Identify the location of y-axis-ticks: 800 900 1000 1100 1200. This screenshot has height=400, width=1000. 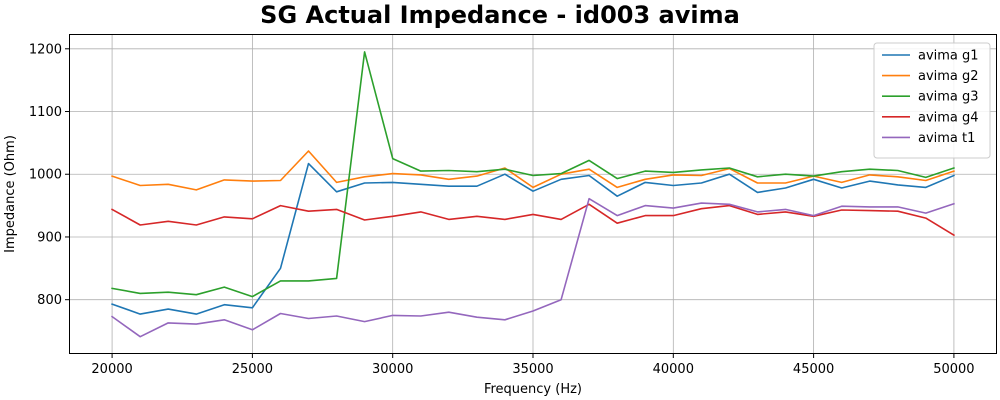
(49, 175).